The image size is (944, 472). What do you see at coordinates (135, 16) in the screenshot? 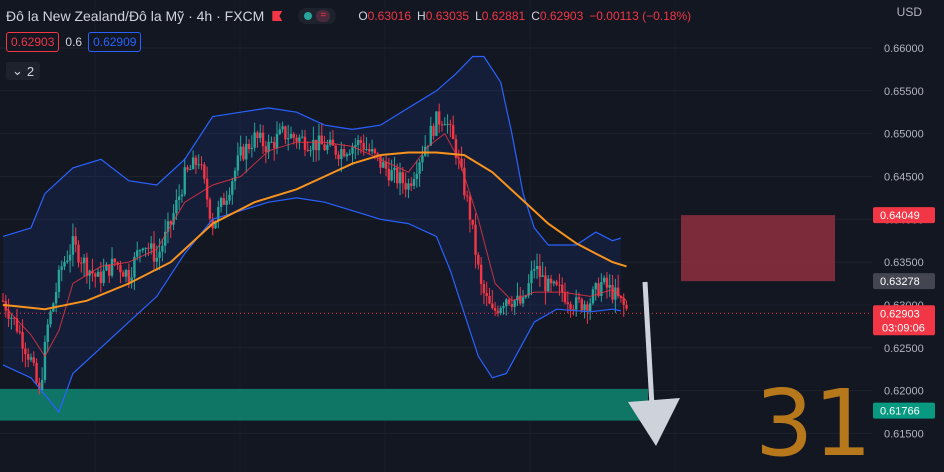
I see `symbol-title: Đô la New Zealand/Đô la Mỹ · 4h · FXCM` at bounding box center [135, 16].